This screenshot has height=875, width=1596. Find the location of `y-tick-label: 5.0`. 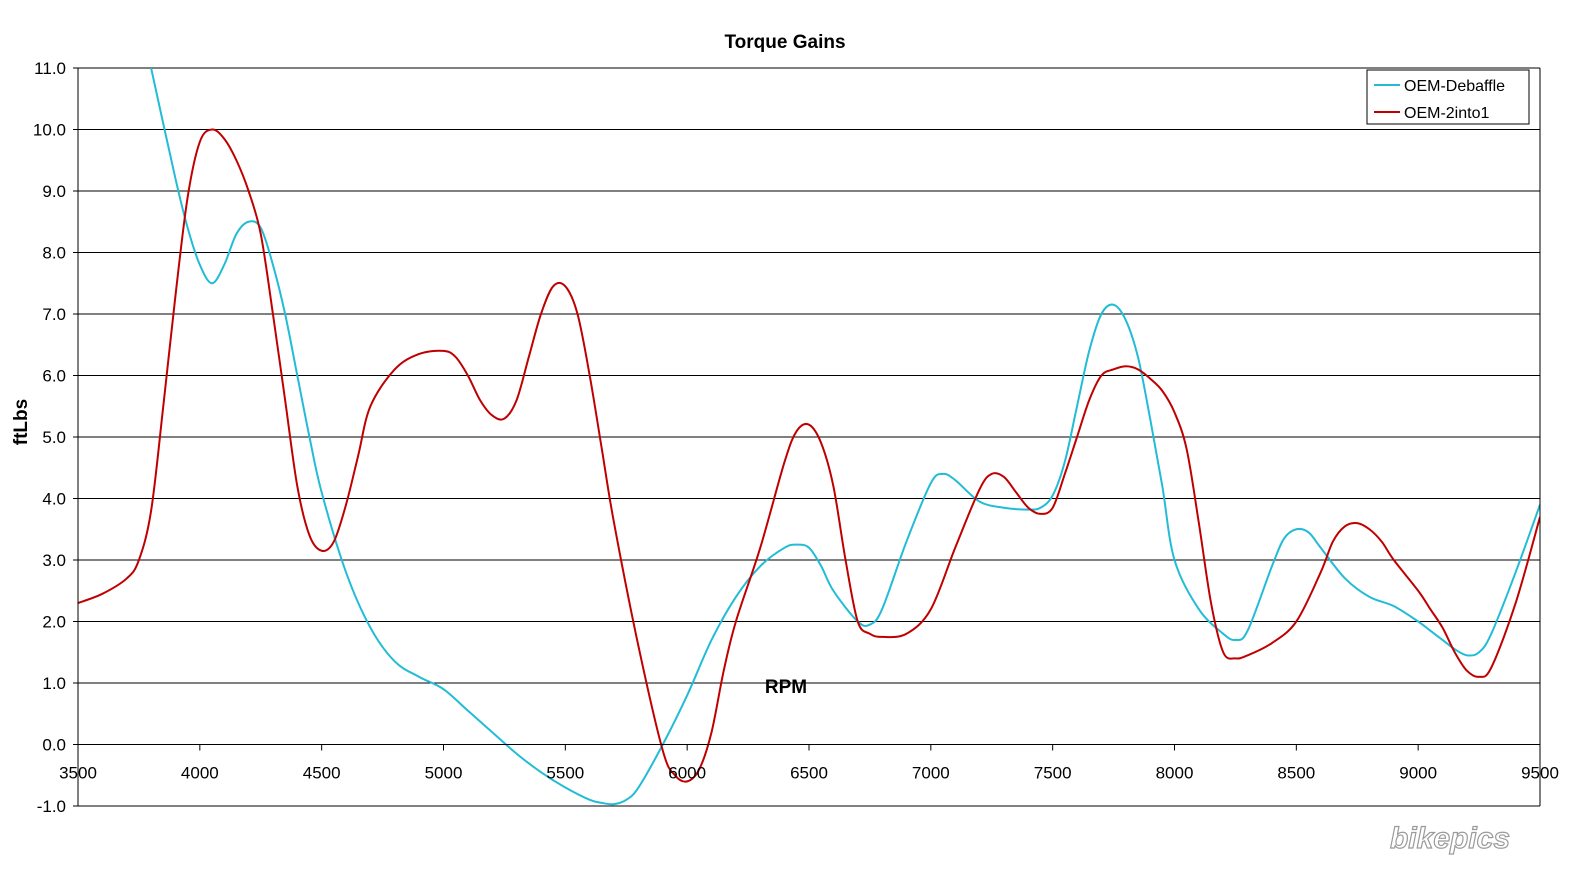

y-tick-label: 5.0 is located at coordinates (54, 437).